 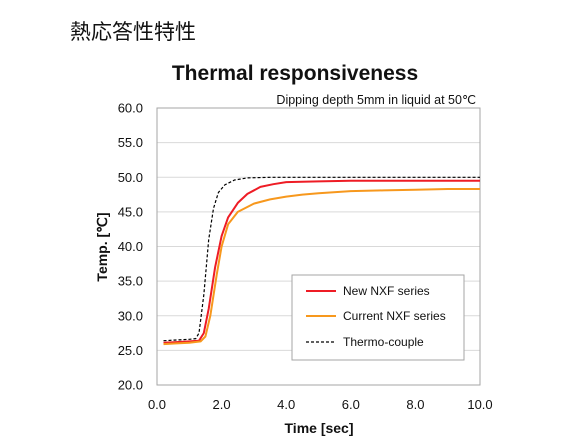 I want to click on y-axis-label: Temp. [℃], so click(x=102, y=246).